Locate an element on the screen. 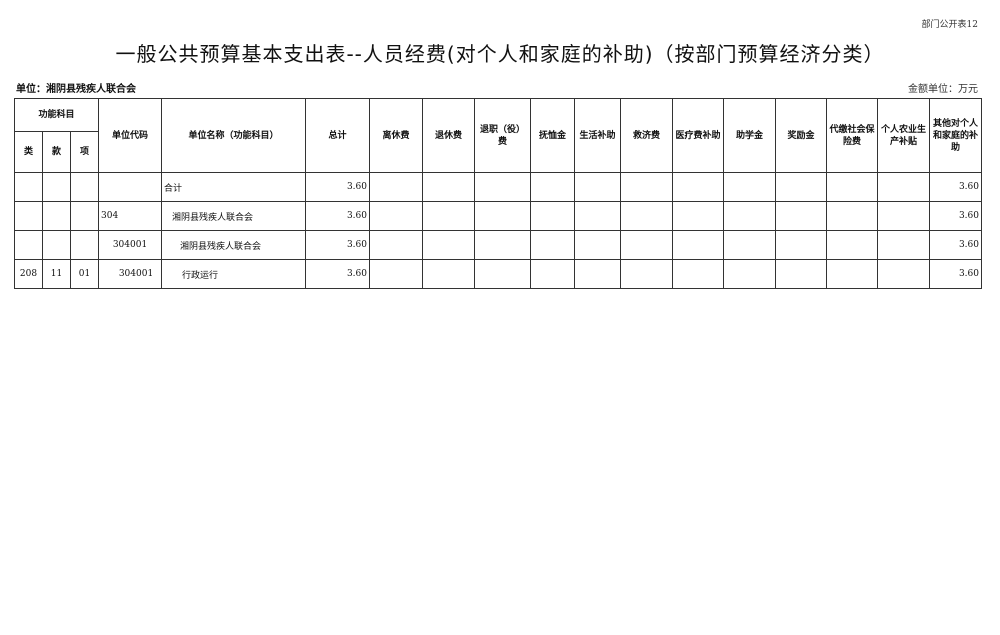 This screenshot has width=1000, height=635. header-column: 奖励金 is located at coordinates (801, 135).